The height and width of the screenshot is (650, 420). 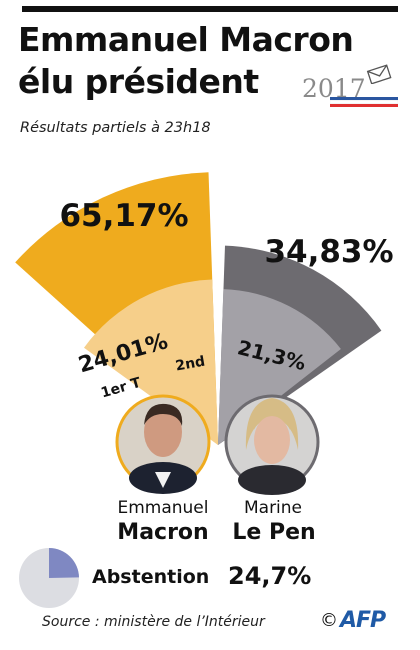 I want to click on second-round-annotation: 2nd, so click(x=190, y=364).